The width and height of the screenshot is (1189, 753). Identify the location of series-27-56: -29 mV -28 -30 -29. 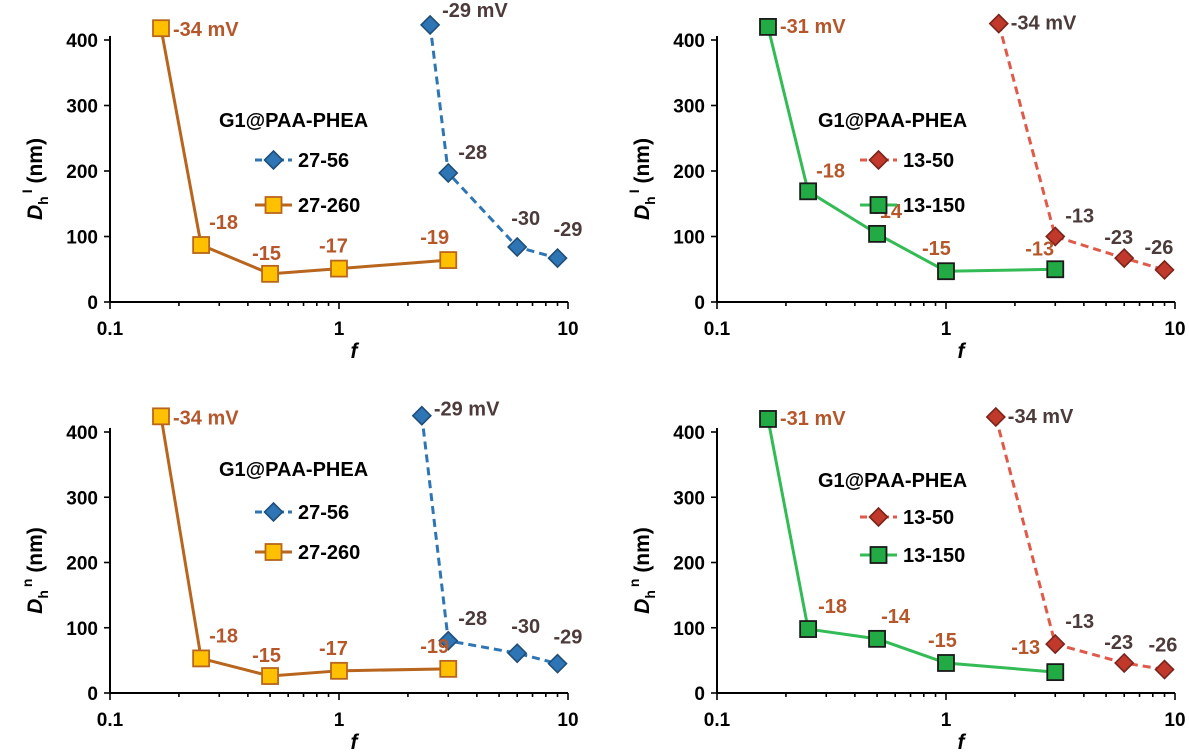
(497, 536).